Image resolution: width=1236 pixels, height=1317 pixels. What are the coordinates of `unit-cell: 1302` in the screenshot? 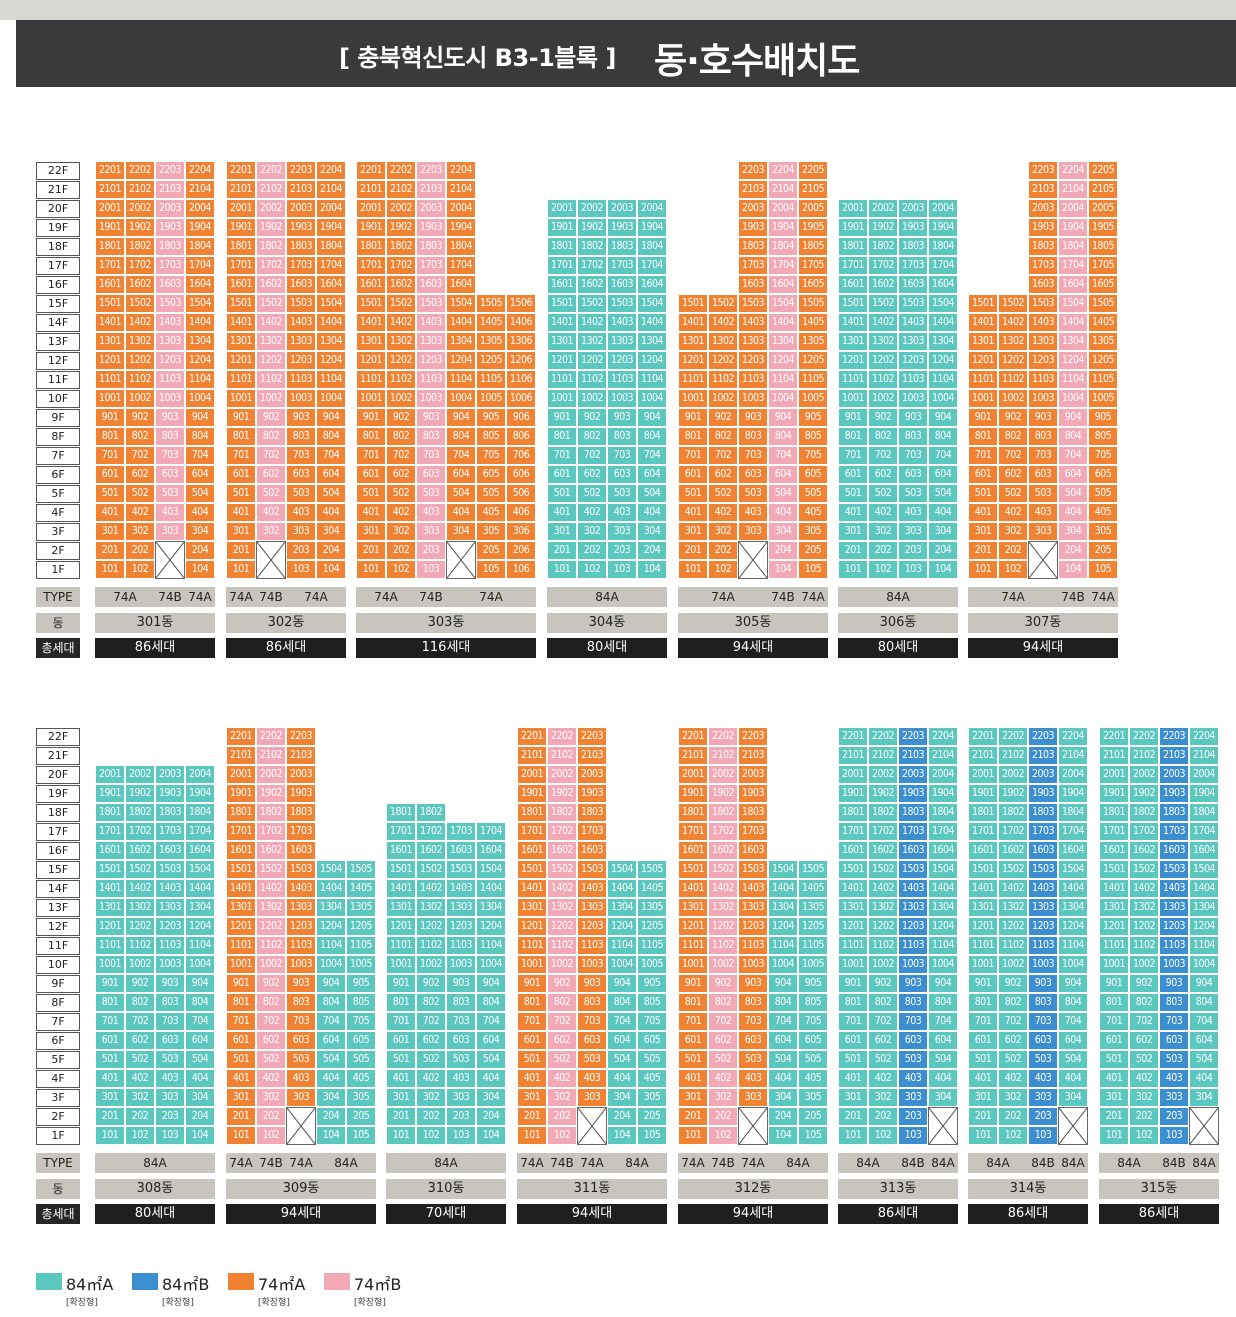 It's located at (562, 907).